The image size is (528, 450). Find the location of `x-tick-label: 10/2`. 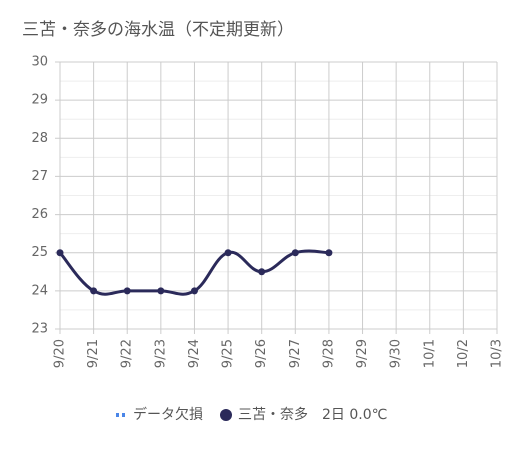

x-tick-label: 10/2 is located at coordinates (463, 353).